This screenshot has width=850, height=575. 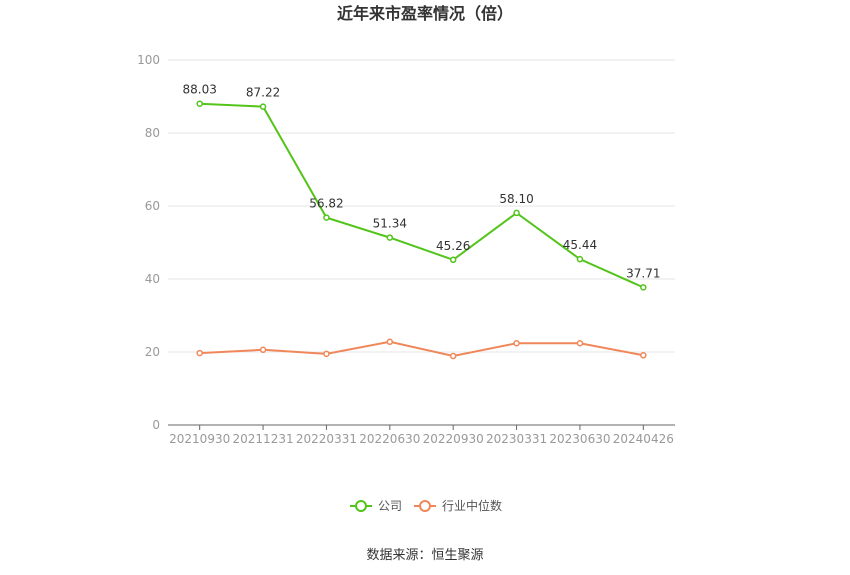 What do you see at coordinates (390, 224) in the screenshot?
I see `data-label: 51.34` at bounding box center [390, 224].